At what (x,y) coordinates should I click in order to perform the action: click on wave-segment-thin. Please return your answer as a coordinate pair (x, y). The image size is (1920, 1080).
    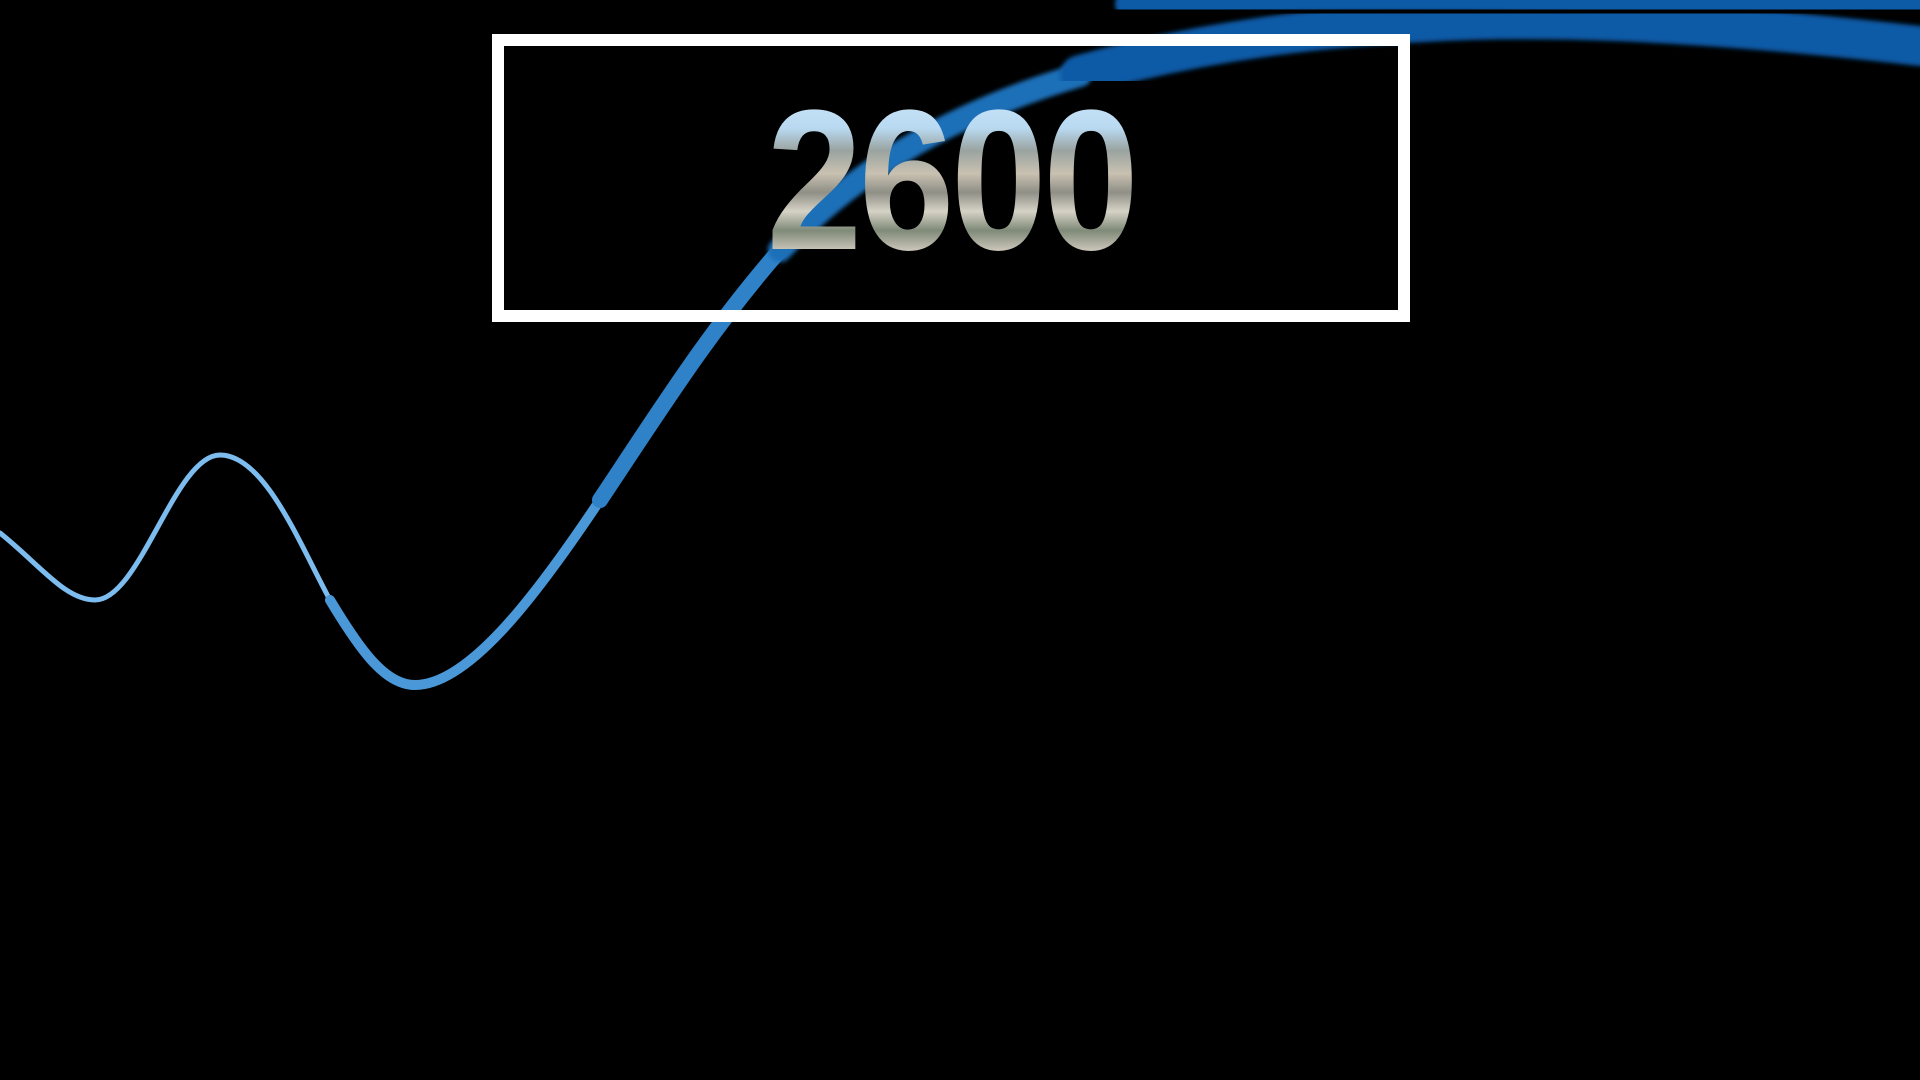
    Looking at the image, I should click on (166, 527).